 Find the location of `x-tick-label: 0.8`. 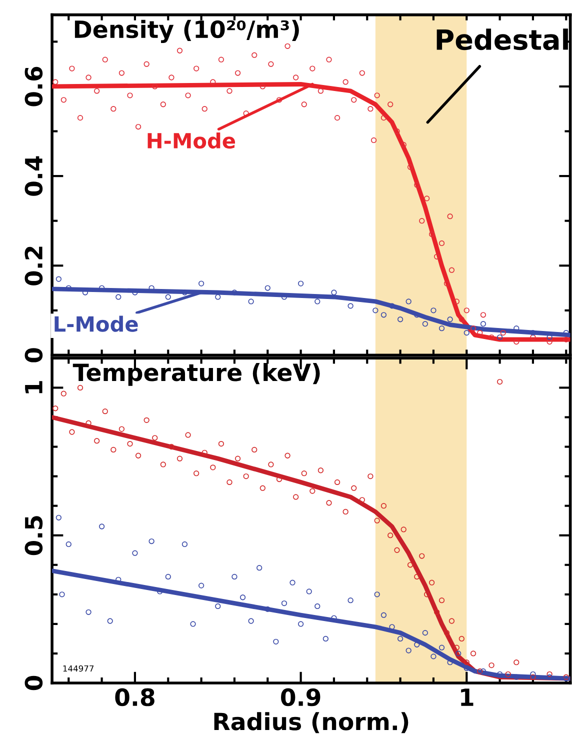

x-tick-label: 0.8 is located at coordinates (134, 697).